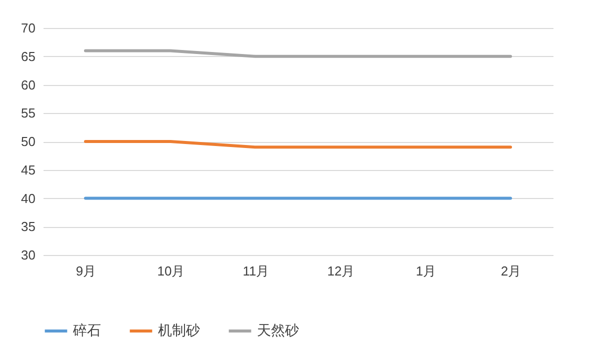 Image resolution: width=600 pixels, height=361 pixels. What do you see at coordinates (28, 113) in the screenshot?
I see `y-tick-label: 55` at bounding box center [28, 113].